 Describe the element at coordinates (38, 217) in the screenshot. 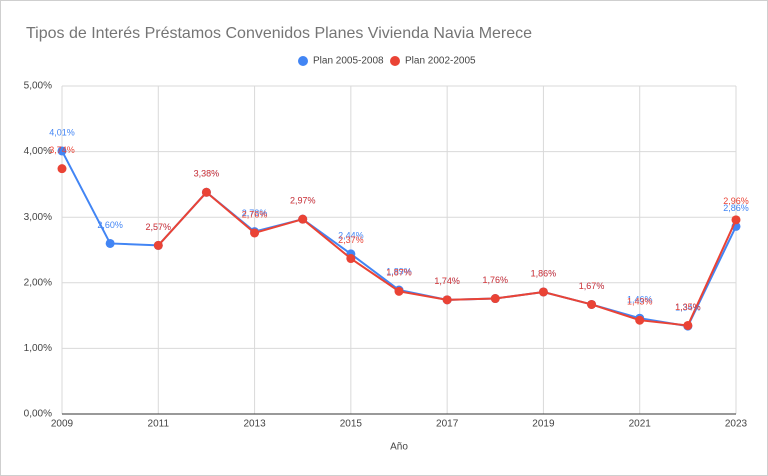

I see `y-tick-label: 3,00%` at that location.